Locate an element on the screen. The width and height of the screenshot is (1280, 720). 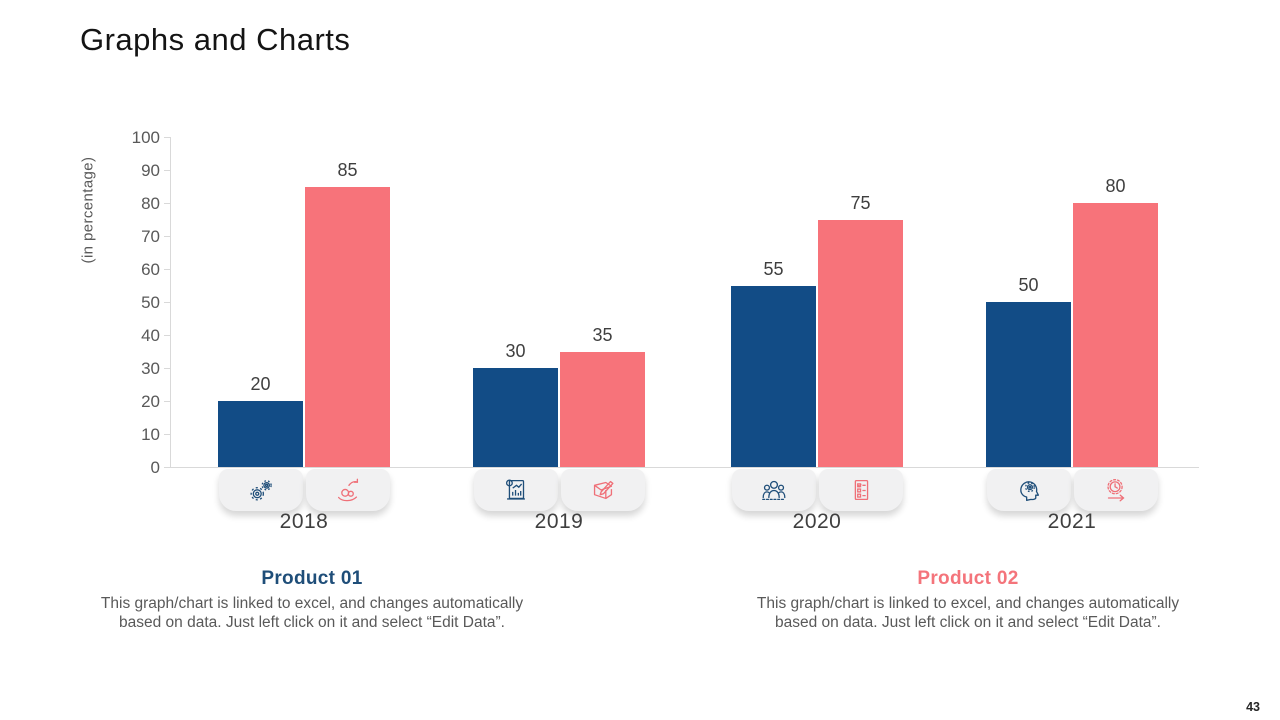
bar-product-02-2018 is located at coordinates (347, 326).